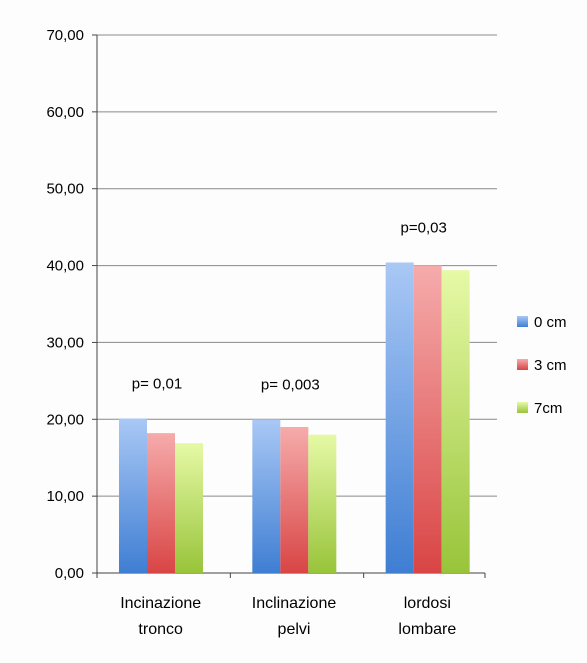 The width and height of the screenshot is (587, 663). I want to click on y-tick-label: 30,00, so click(65, 342).